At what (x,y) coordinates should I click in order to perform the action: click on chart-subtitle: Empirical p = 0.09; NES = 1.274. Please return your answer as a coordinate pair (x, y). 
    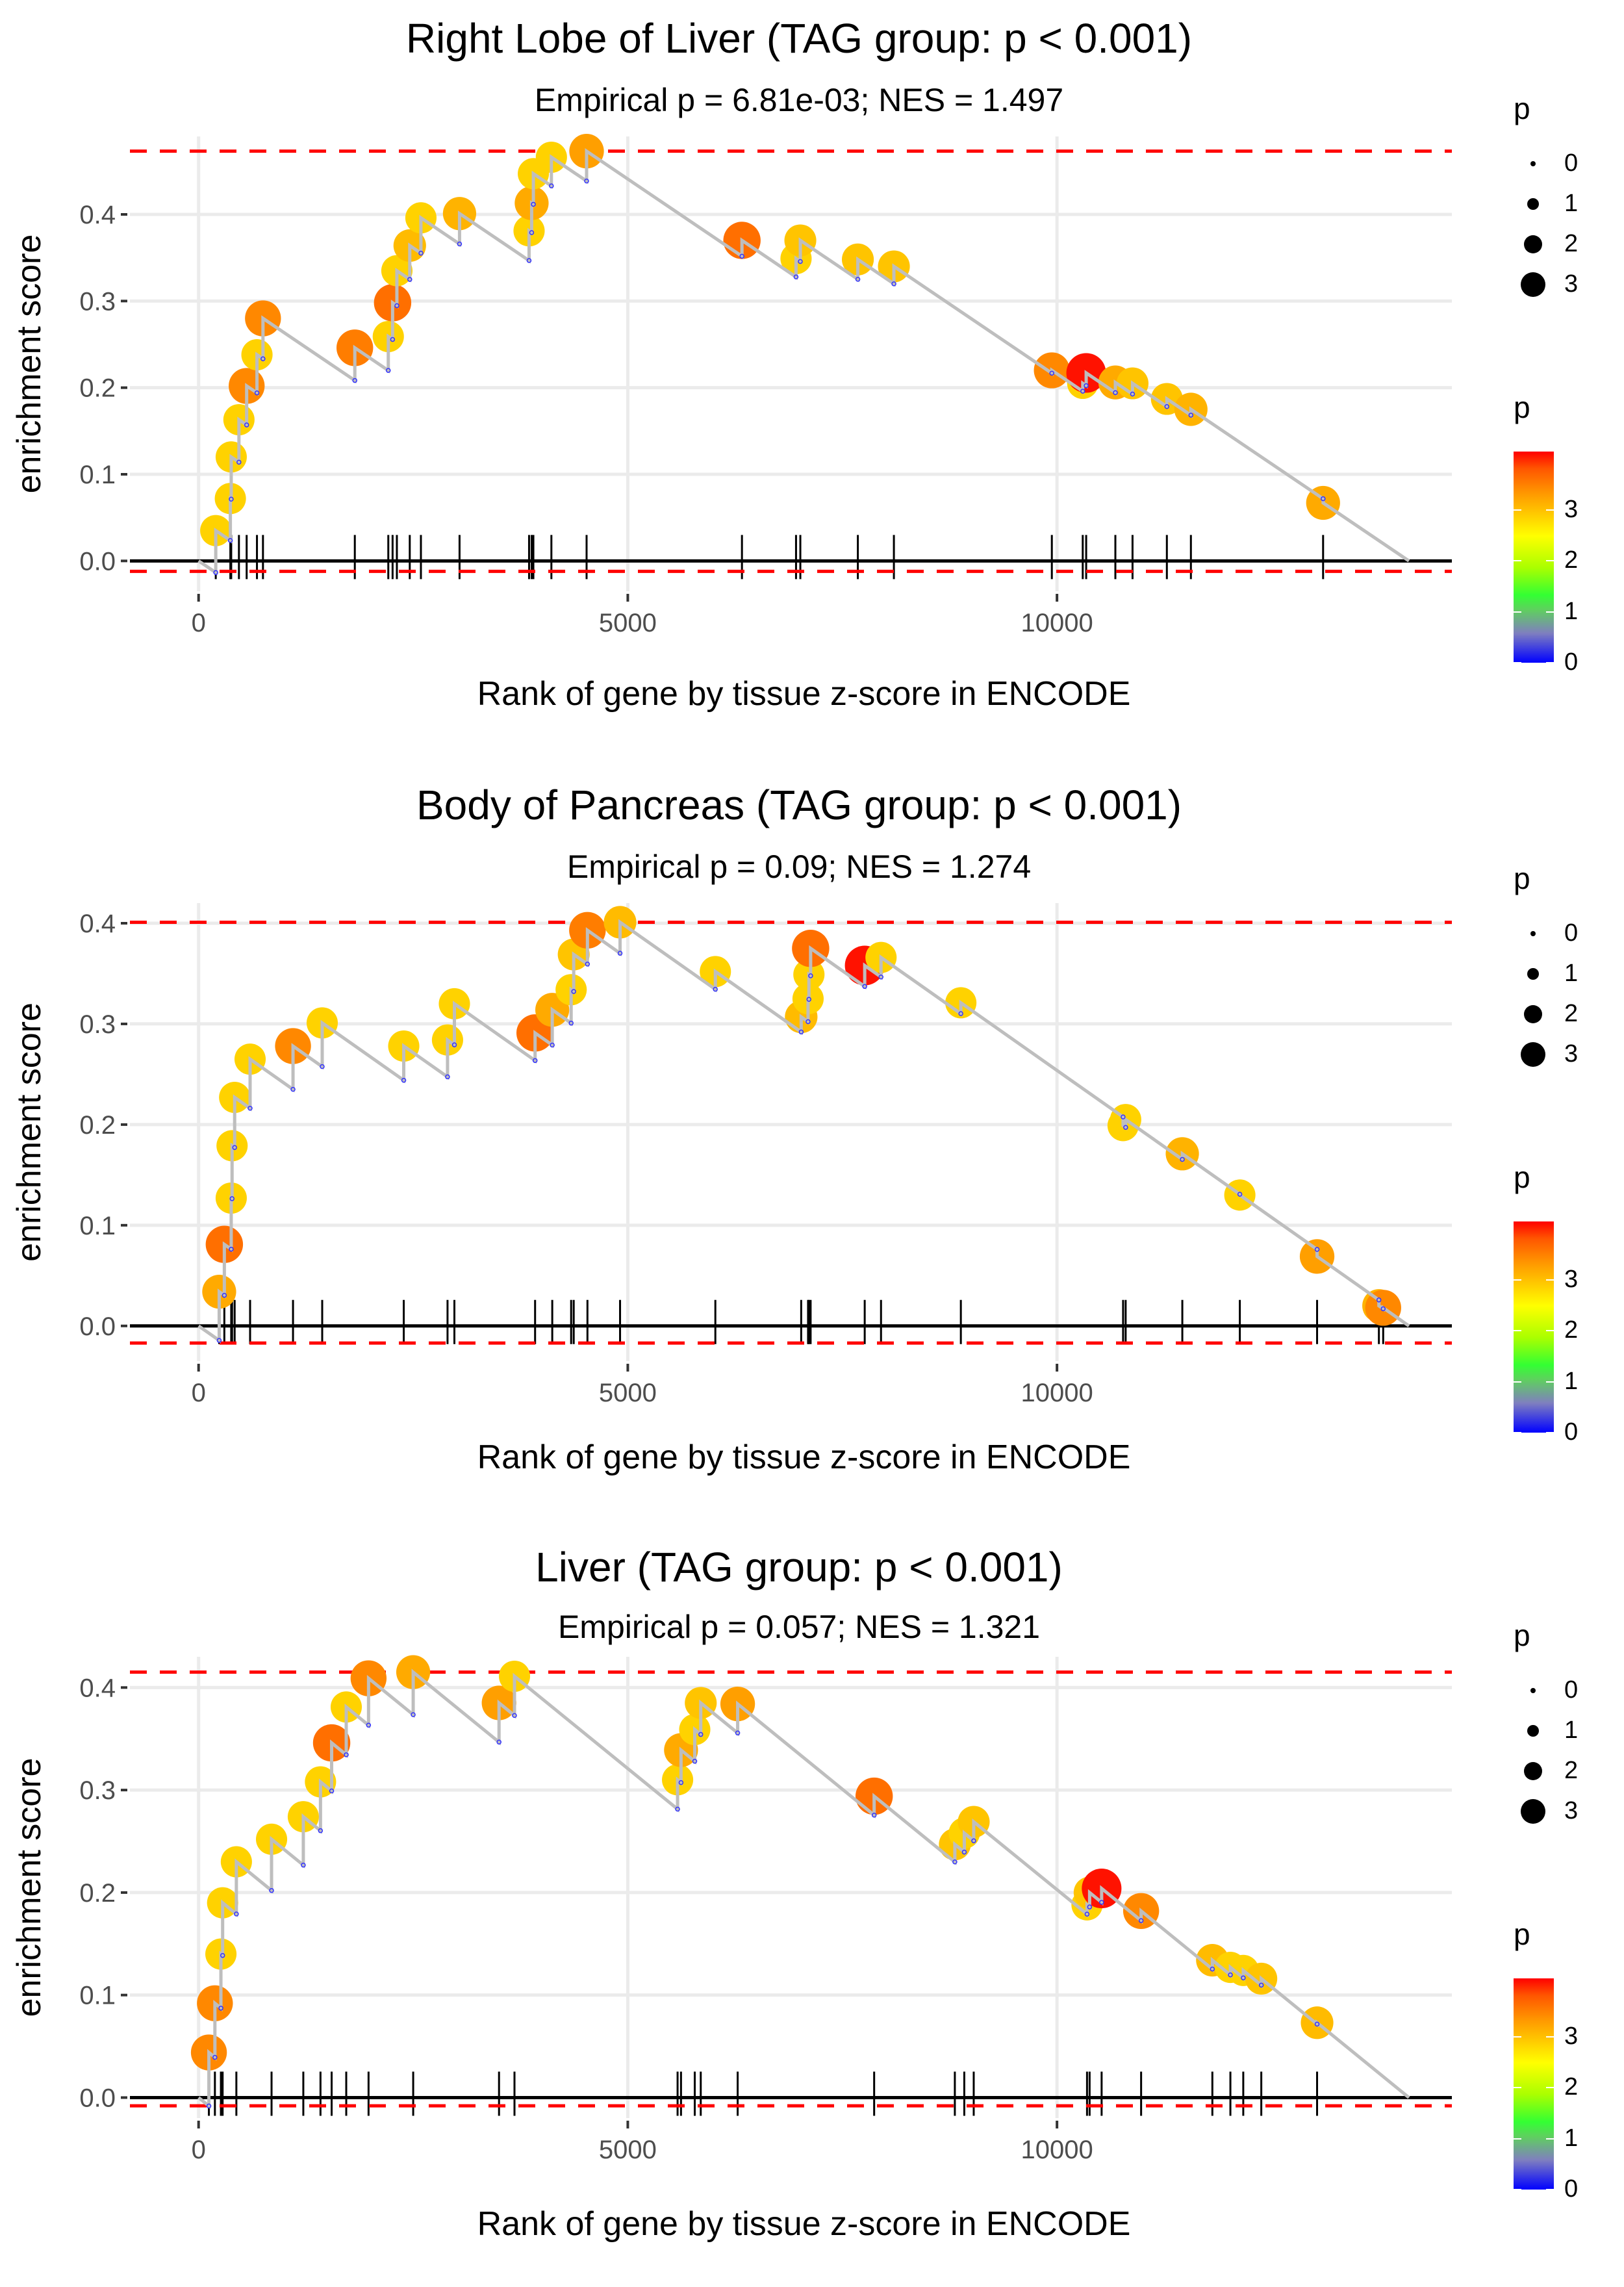
    Looking at the image, I should click on (799, 867).